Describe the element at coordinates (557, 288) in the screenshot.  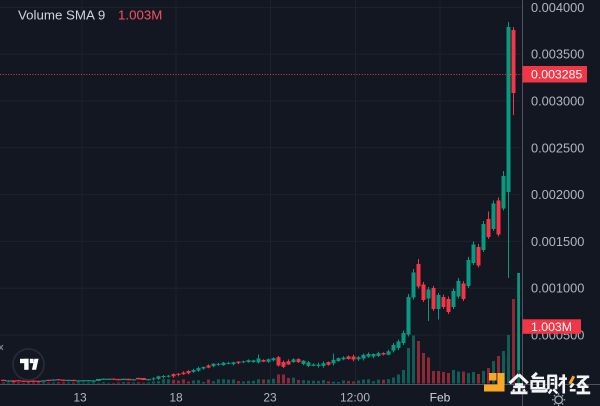
I see `svg-text: 0.001000` at that location.